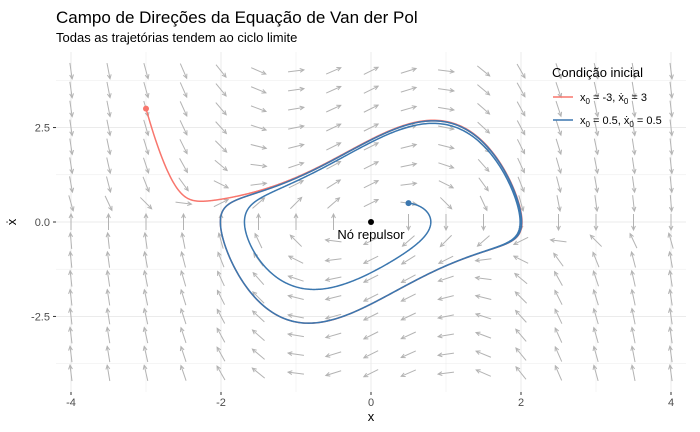  What do you see at coordinates (371, 416) in the screenshot?
I see `x-axis-label: x` at bounding box center [371, 416].